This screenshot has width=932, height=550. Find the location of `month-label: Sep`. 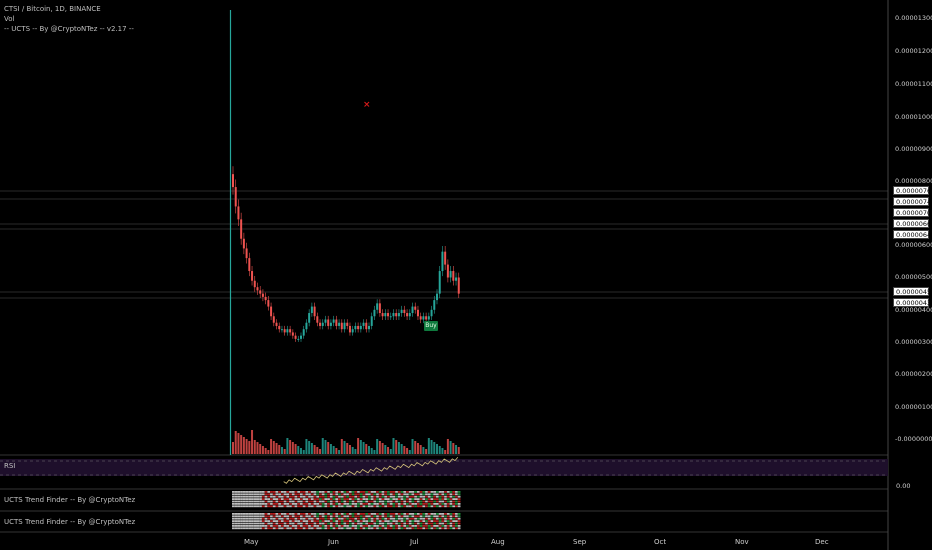

month-label: Sep is located at coordinates (580, 542).